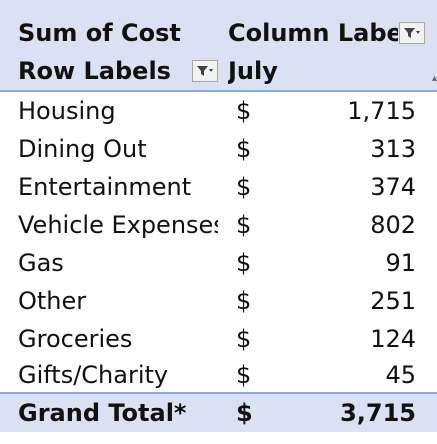 Image resolution: width=437 pixels, height=444 pixels. Describe the element at coordinates (99, 33) in the screenshot. I see `sum-of-cost-label: Sum of Cost` at that location.